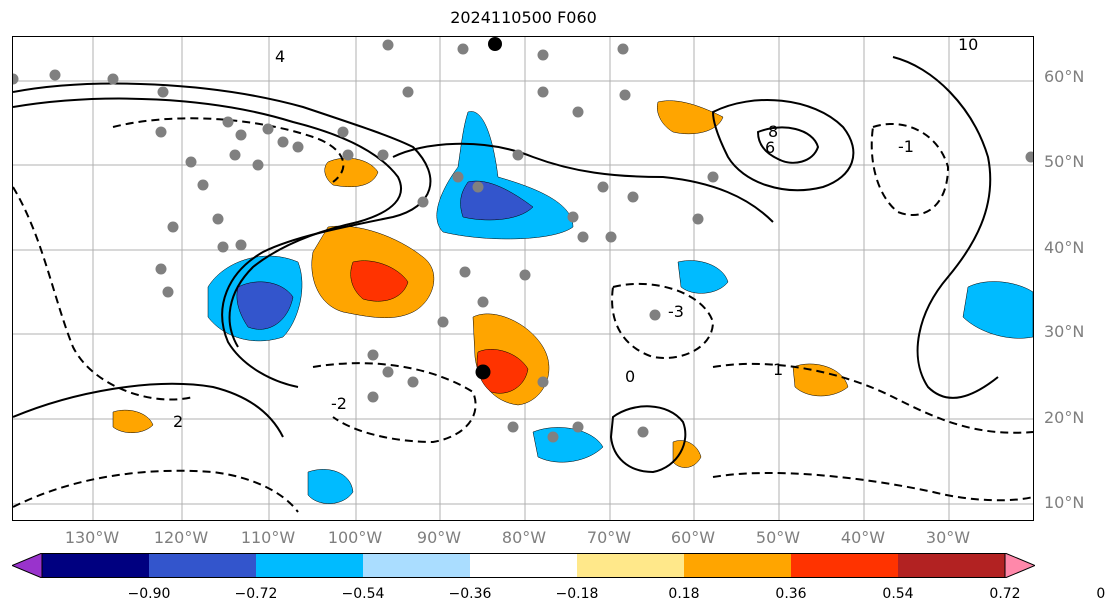 Image resolution: width=1105 pixels, height=615 pixels. What do you see at coordinates (149, 594) in the screenshot?
I see `colorbar-tick-label: −0.90` at bounding box center [149, 594].